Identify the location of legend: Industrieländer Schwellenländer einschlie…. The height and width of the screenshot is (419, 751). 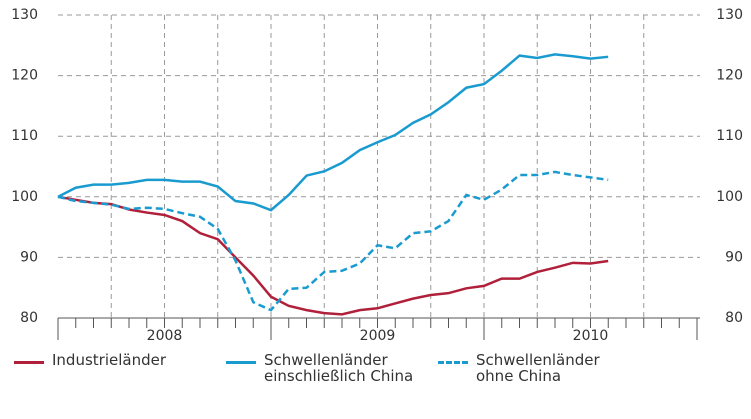
(375, 368).